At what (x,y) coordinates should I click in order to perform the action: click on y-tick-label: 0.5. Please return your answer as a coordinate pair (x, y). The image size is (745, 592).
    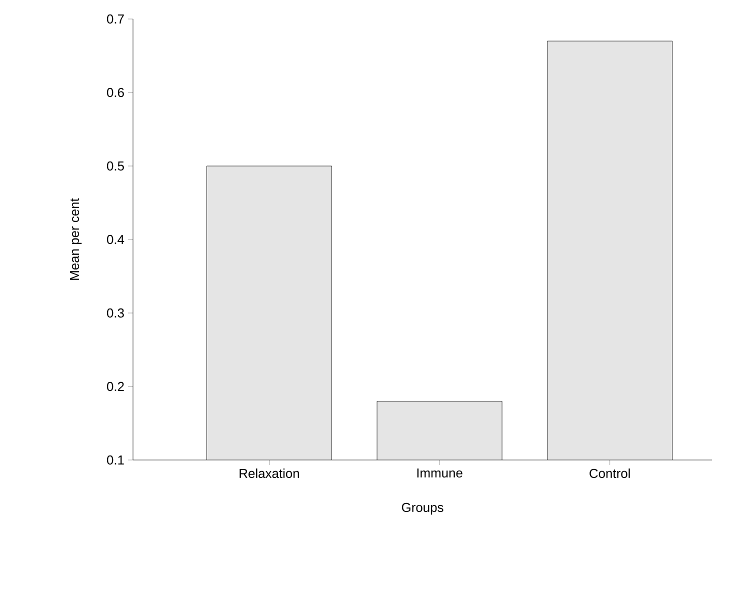
    Looking at the image, I should click on (115, 166).